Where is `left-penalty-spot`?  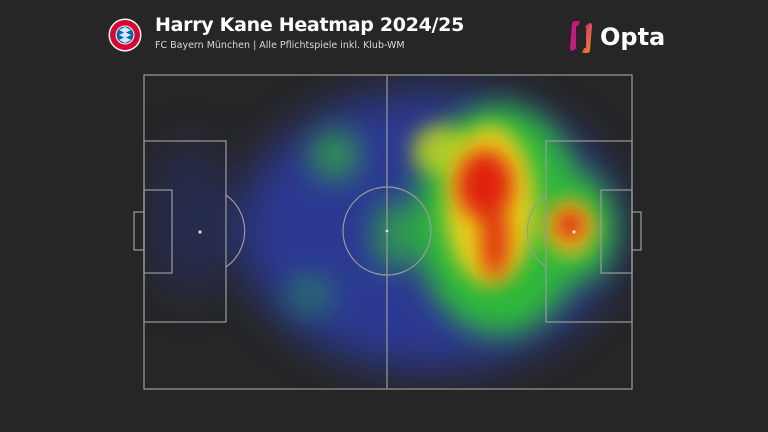 left-penalty-spot is located at coordinates (200, 232).